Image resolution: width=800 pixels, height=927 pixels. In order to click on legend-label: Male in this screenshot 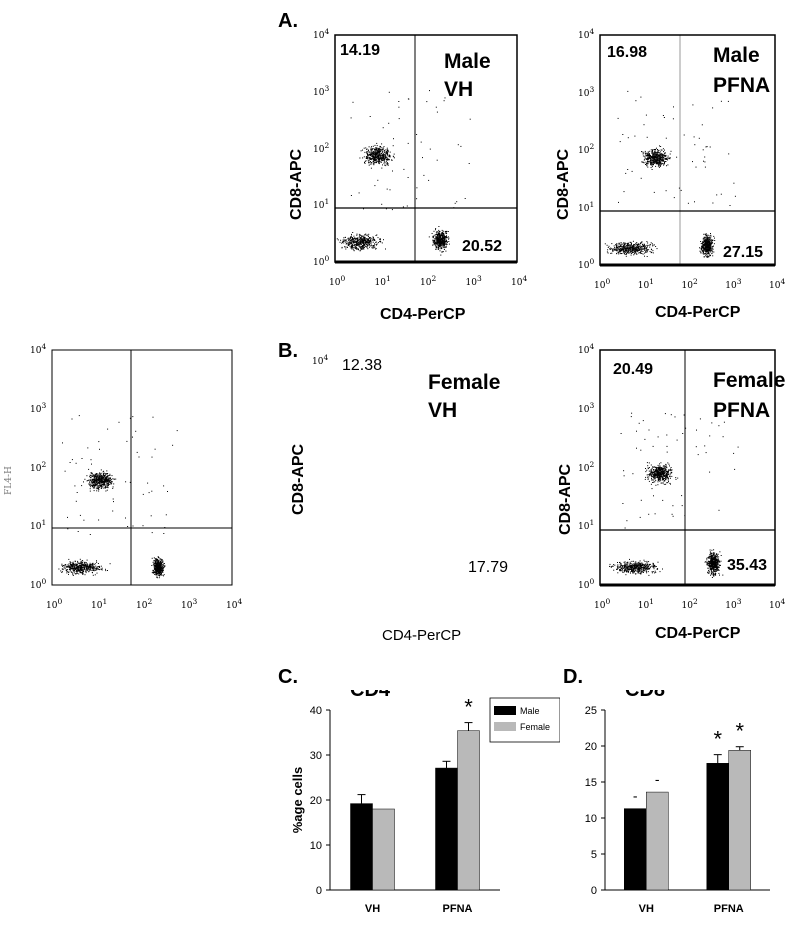, I will do `click(530, 711)`.